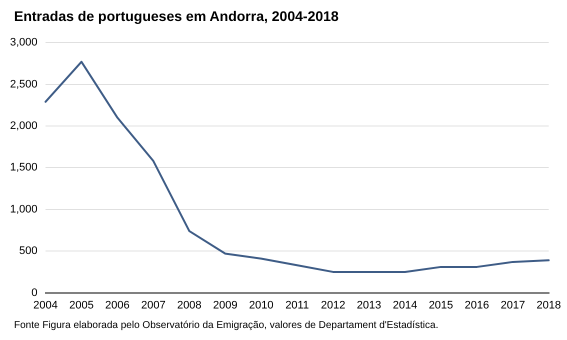 The width and height of the screenshot is (567, 340). What do you see at coordinates (24, 126) in the screenshot?
I see `y-tick-label: 2,000` at bounding box center [24, 126].